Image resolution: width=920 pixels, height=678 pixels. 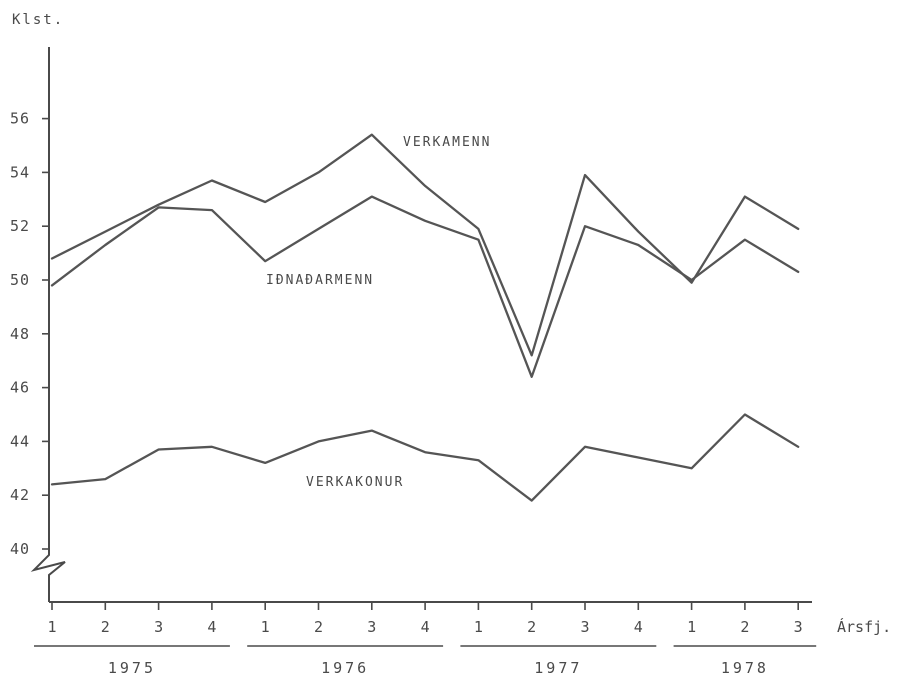 I want to click on x-axis-label: Ársfj., so click(x=864, y=626).